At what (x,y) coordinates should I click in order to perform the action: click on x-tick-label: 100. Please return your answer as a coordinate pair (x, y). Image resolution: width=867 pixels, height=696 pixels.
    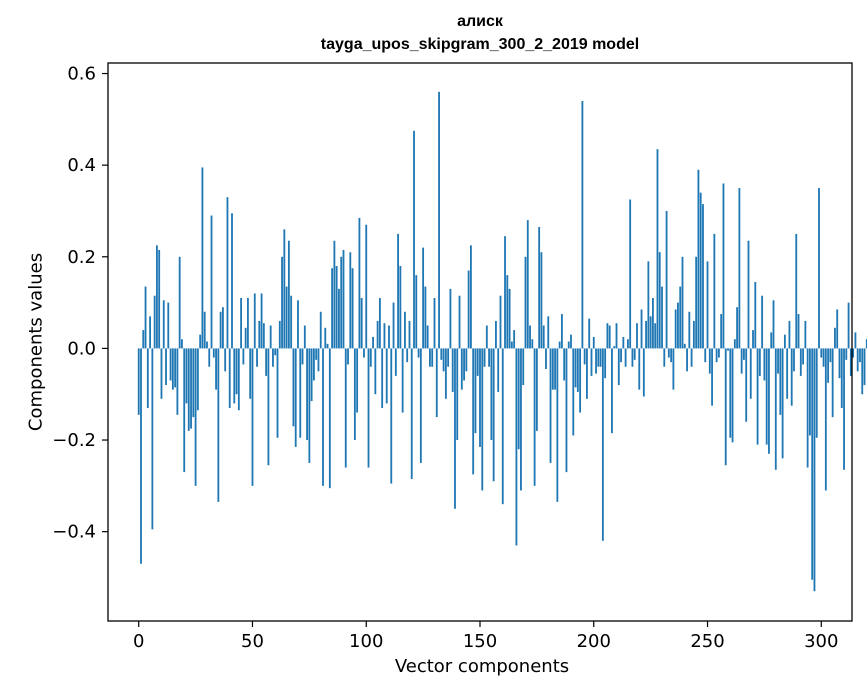
    Looking at the image, I should click on (366, 641).